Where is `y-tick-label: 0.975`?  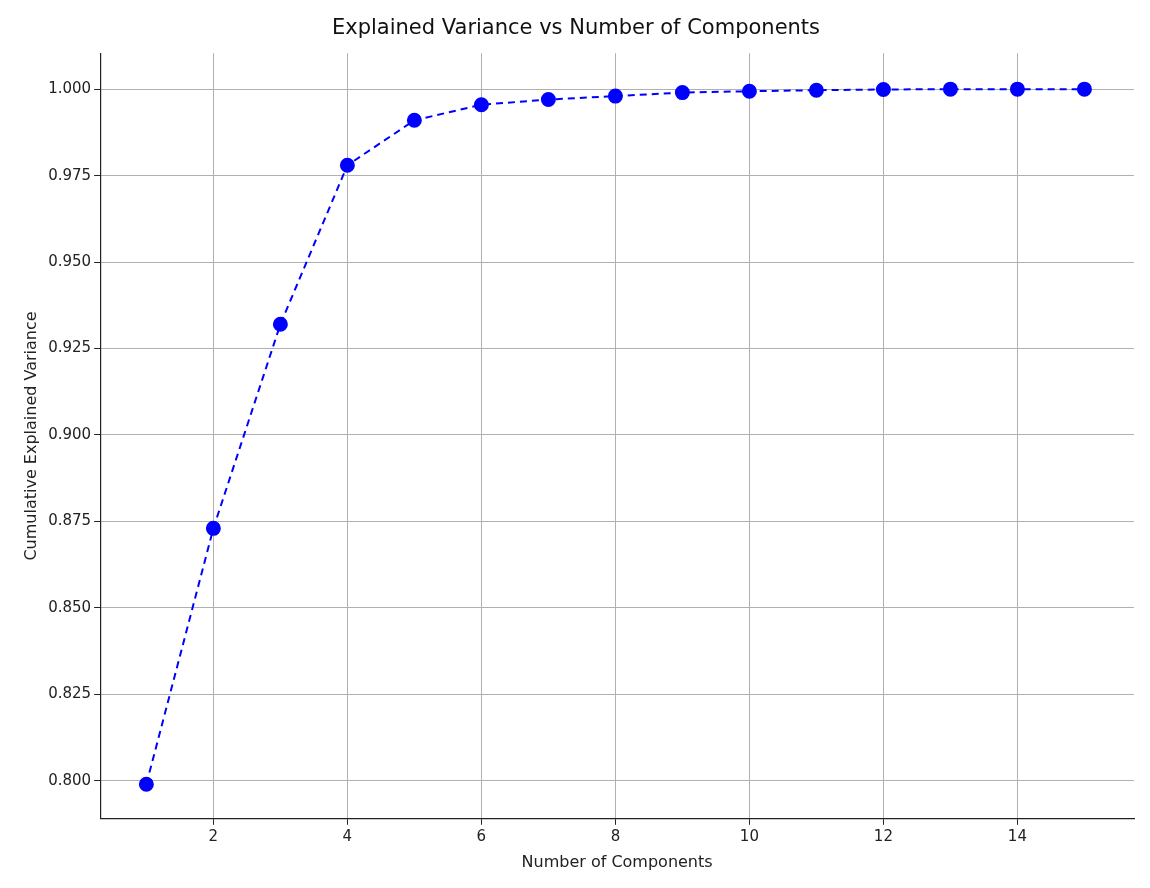
y-tick-label: 0.975 is located at coordinates (70, 174).